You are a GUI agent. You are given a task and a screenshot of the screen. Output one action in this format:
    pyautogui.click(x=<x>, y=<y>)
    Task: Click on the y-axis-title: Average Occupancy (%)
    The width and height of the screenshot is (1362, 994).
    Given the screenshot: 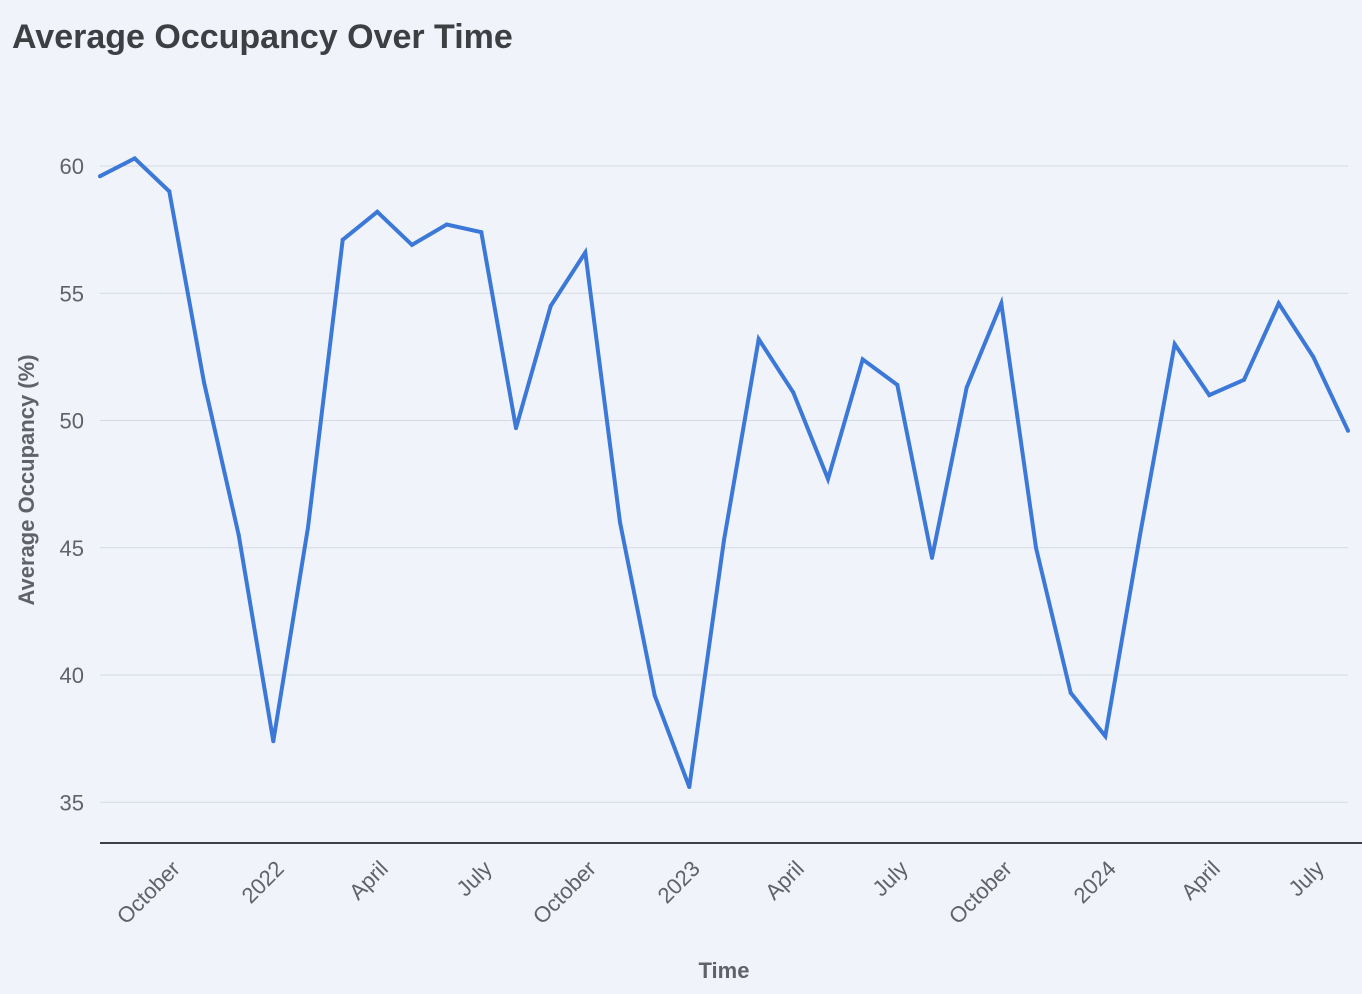 What is the action you would take?
    pyautogui.click(x=26, y=479)
    